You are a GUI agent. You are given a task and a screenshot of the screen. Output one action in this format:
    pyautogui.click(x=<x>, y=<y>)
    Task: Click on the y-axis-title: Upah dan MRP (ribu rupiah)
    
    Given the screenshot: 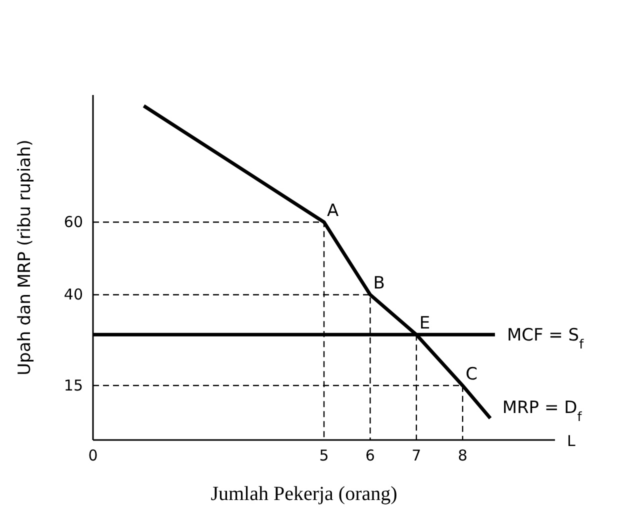 What is the action you would take?
    pyautogui.click(x=25, y=258)
    